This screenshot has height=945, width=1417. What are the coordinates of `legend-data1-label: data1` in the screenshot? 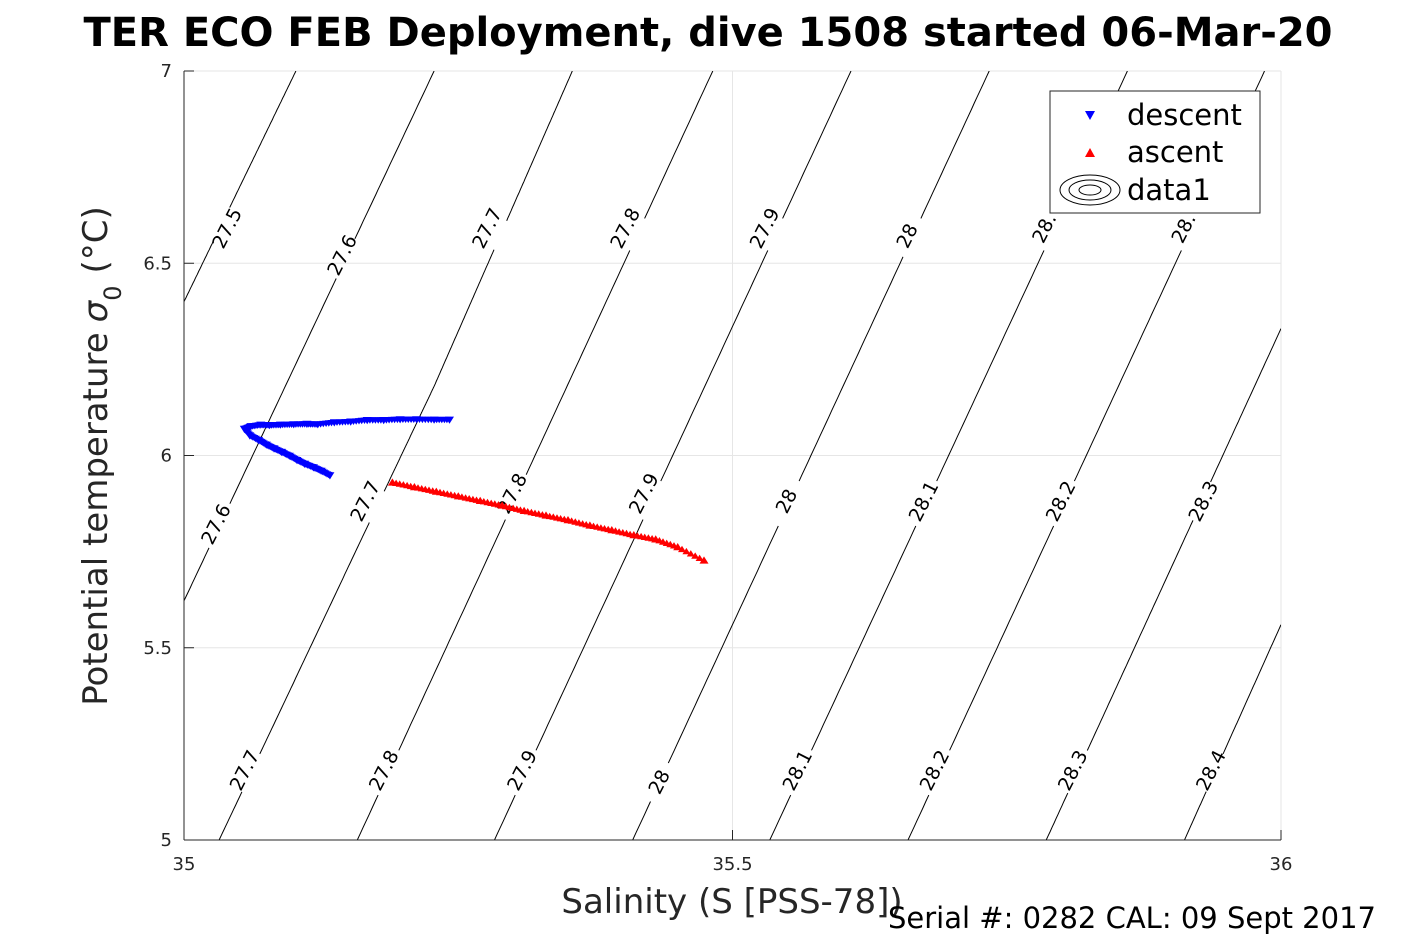 It's located at (1169, 190).